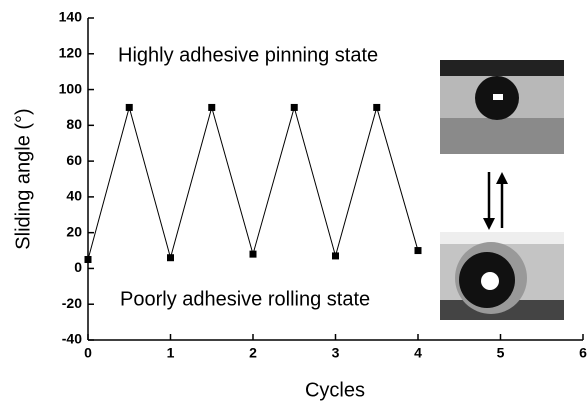  Describe the element at coordinates (253, 353) in the screenshot. I see `x-tick-label: 2` at that location.